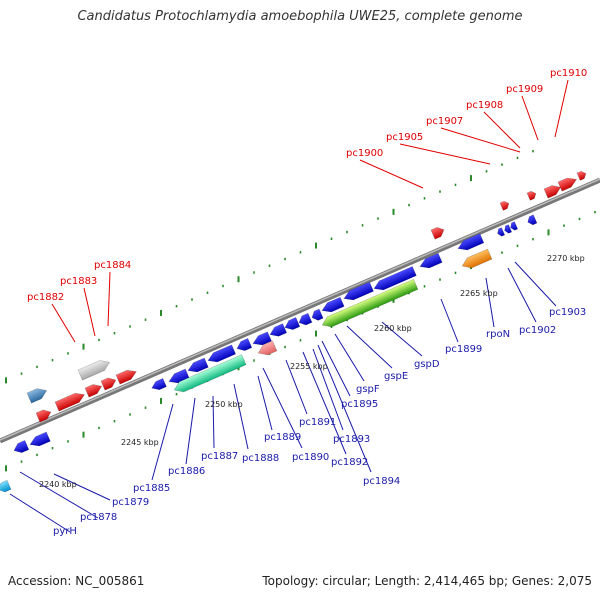 This screenshot has height=600, width=600. I want to click on scale-label: 2250 kbp, so click(224, 404).